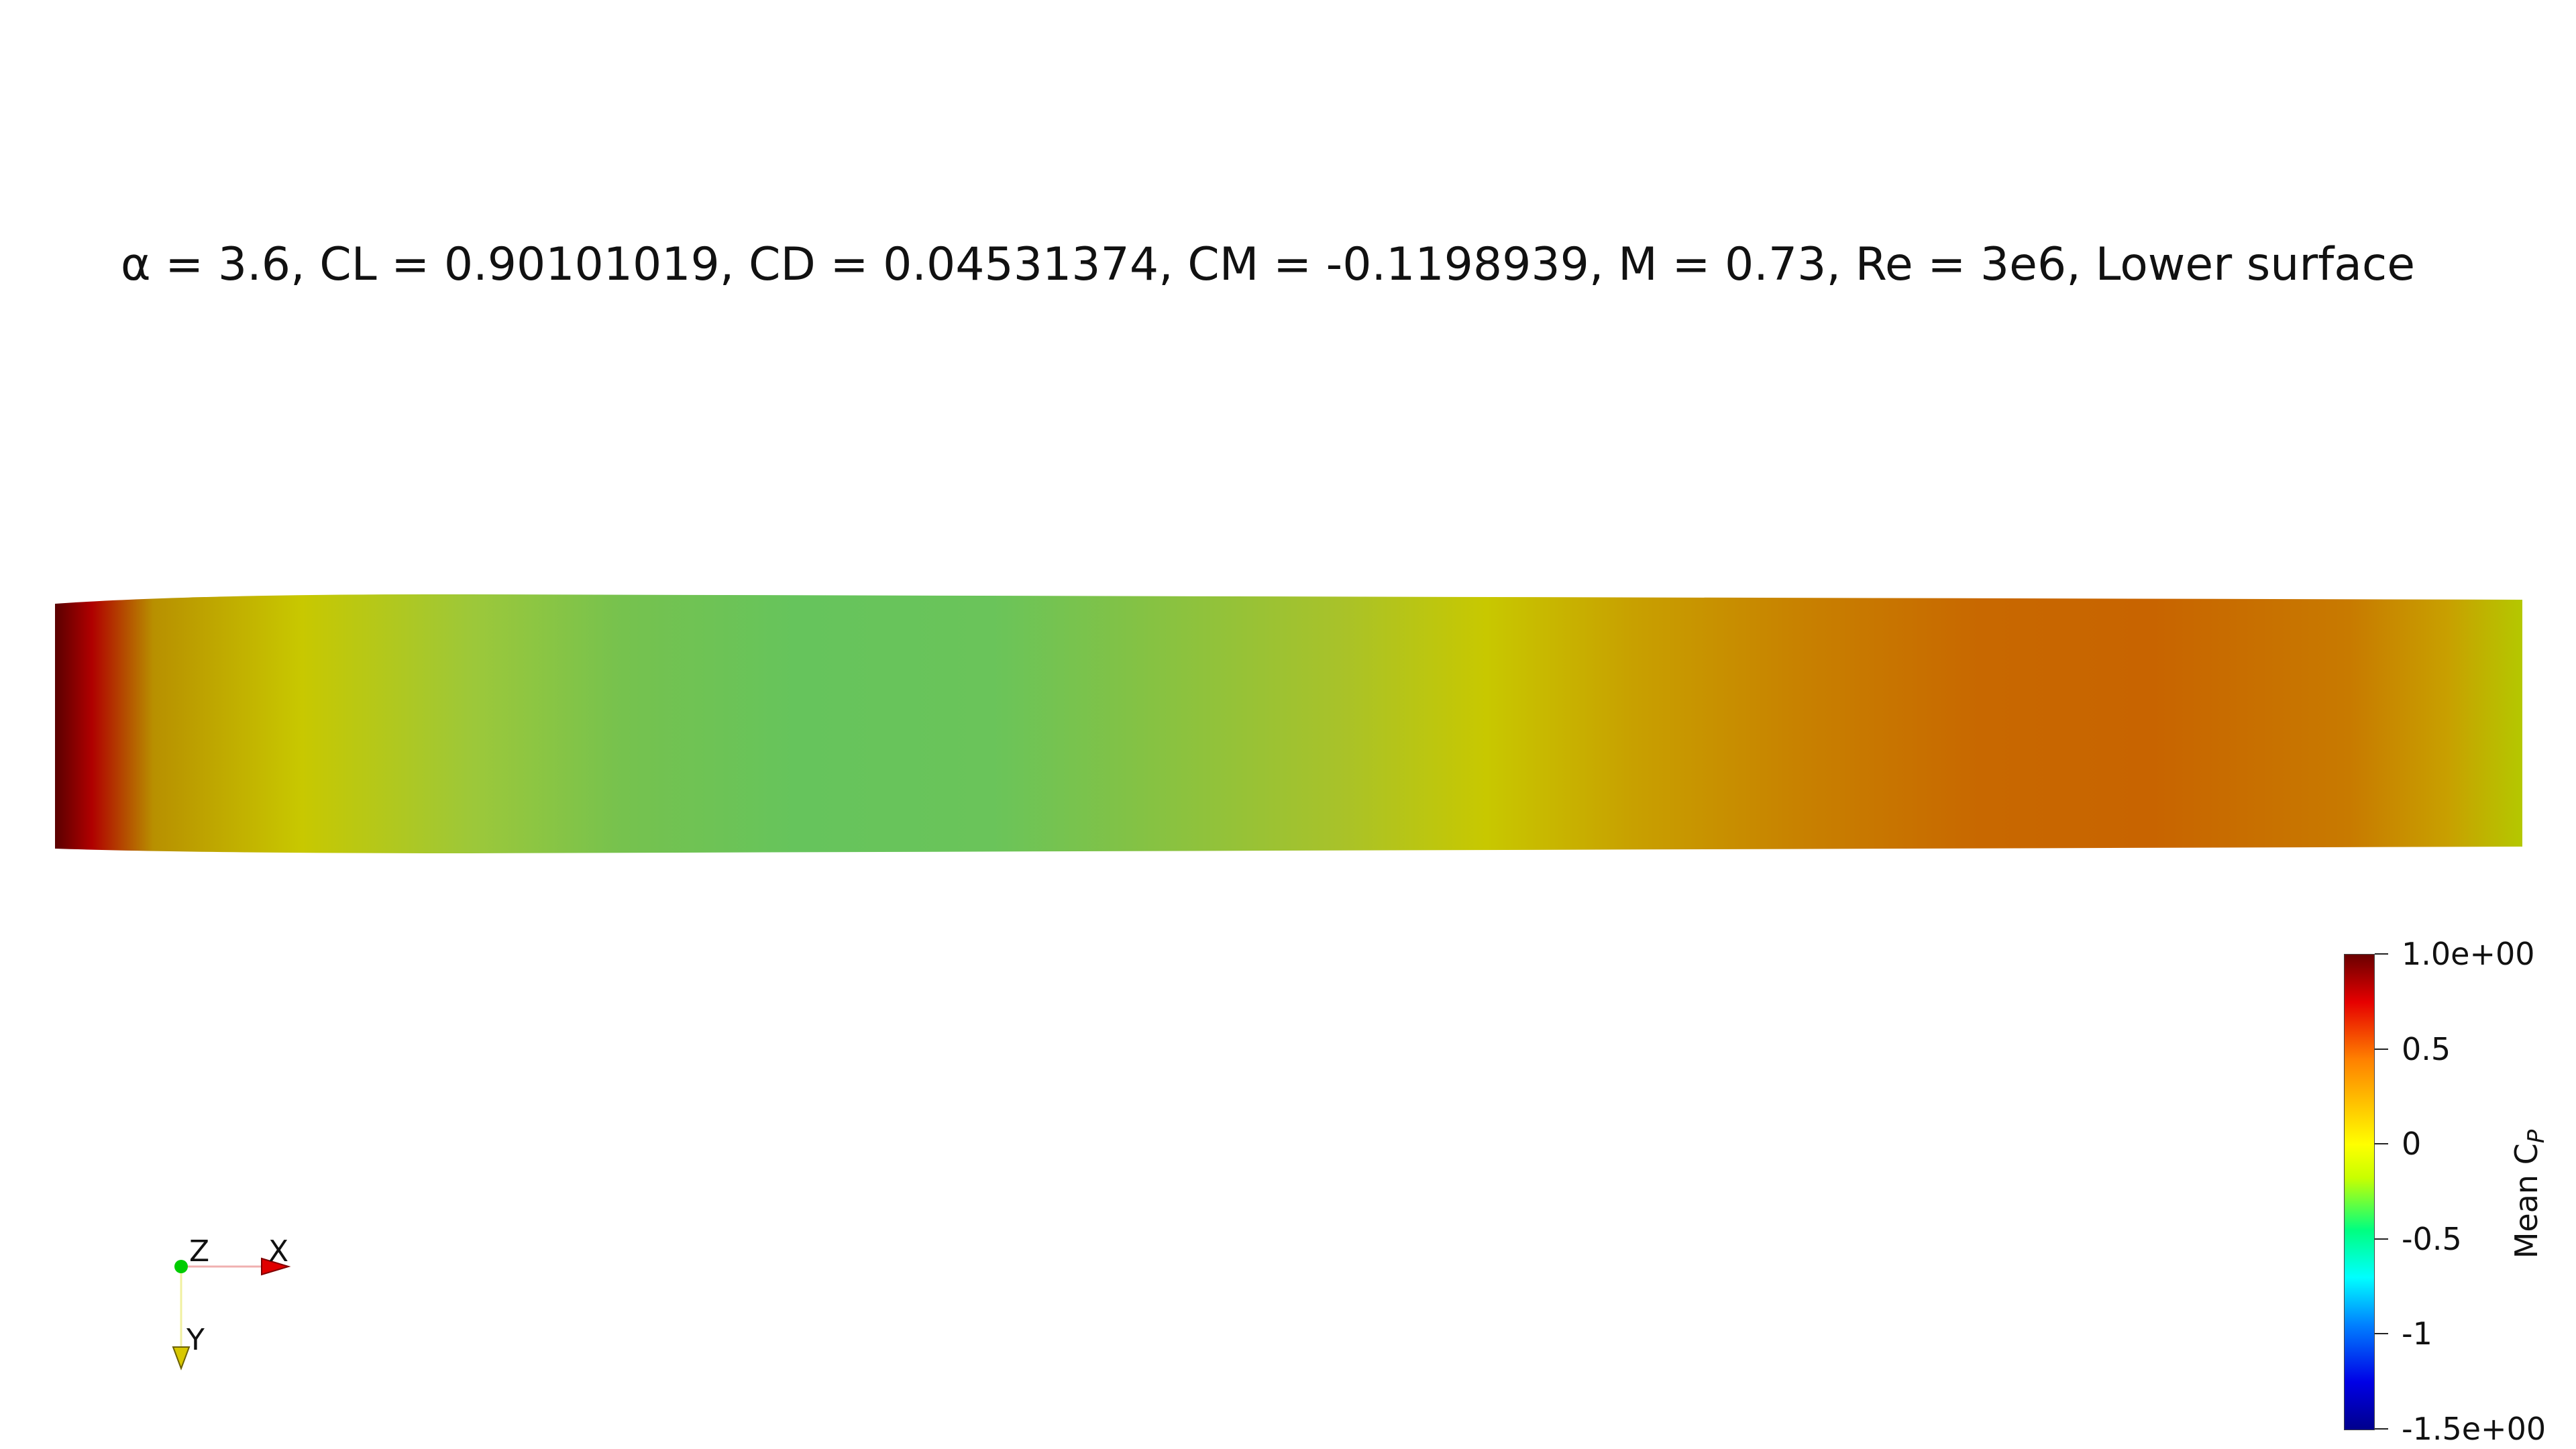 Image resolution: width=2576 pixels, height=1449 pixels. Describe the element at coordinates (2432, 1238) in the screenshot. I see `colorbar-tick-label: -0.5` at that location.